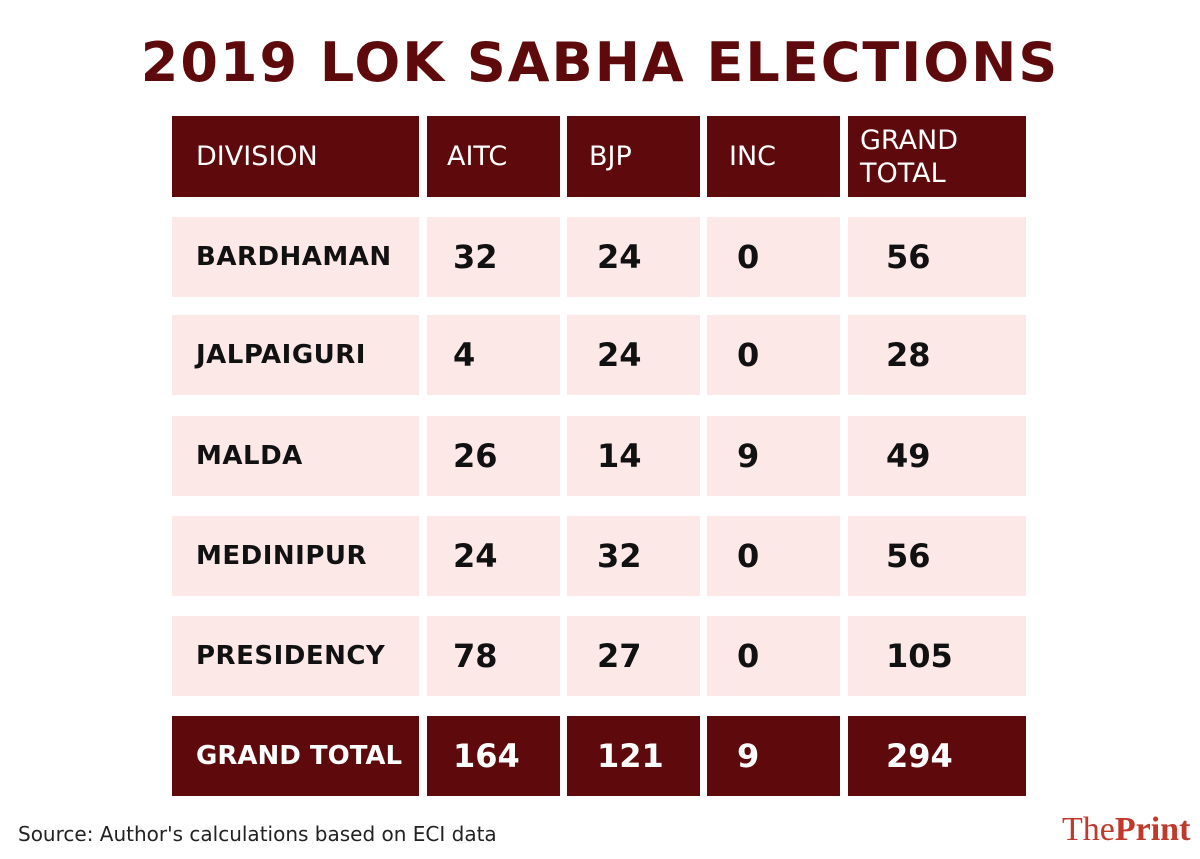 The width and height of the screenshot is (1200, 859). I want to click on data-label: 4, so click(493, 355).